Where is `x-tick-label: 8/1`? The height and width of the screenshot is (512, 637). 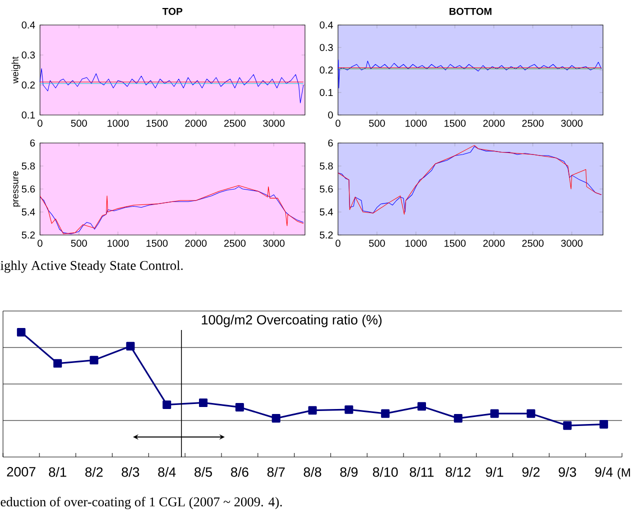
x-tick-label: 8/1 is located at coordinates (57, 472).